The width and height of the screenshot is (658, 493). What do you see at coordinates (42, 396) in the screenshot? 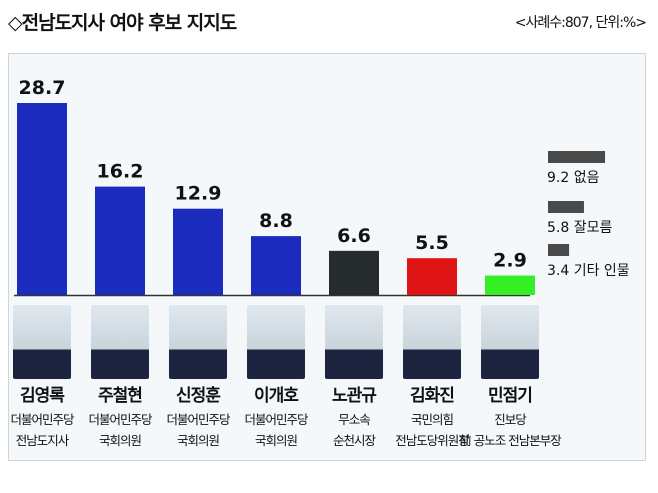
I see `candidate-name: 김영록` at bounding box center [42, 396].